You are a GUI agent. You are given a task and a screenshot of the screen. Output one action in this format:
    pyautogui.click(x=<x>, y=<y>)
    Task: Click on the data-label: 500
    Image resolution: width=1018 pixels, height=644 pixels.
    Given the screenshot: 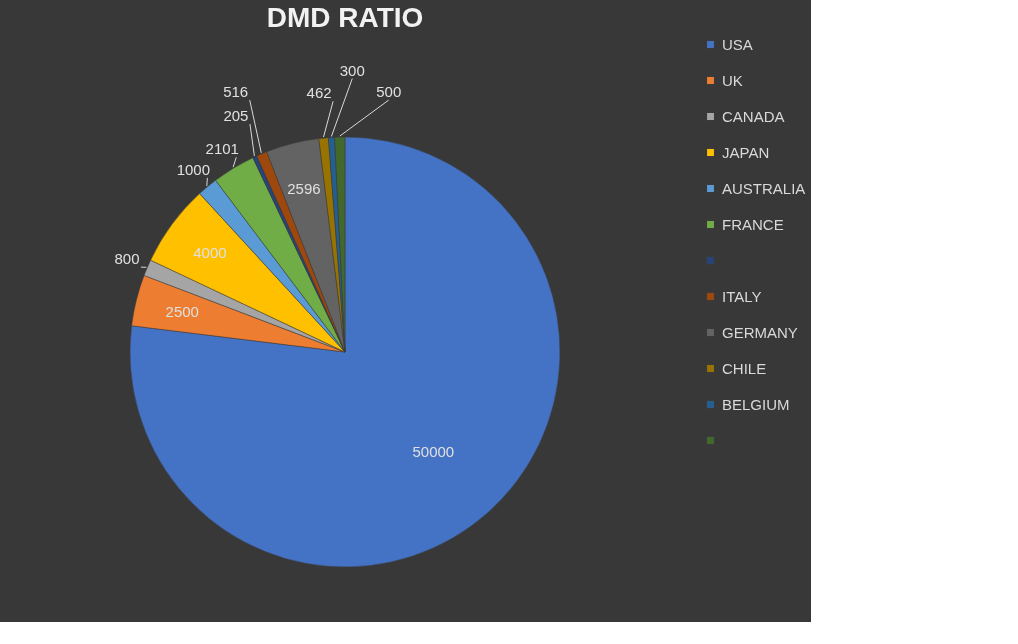 What is the action you would take?
    pyautogui.click(x=389, y=92)
    